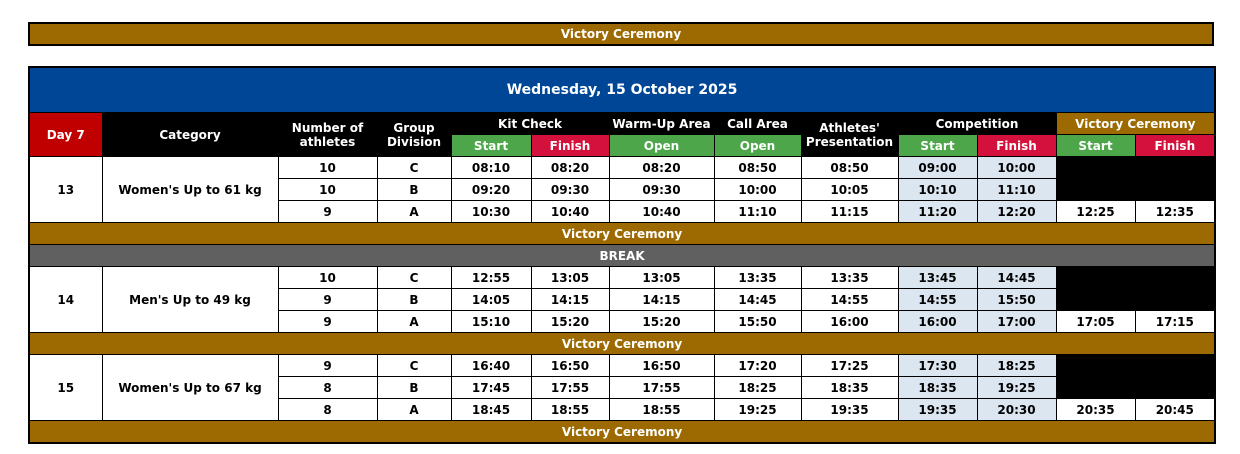  I want to click on cell: 08:10, so click(491, 167).